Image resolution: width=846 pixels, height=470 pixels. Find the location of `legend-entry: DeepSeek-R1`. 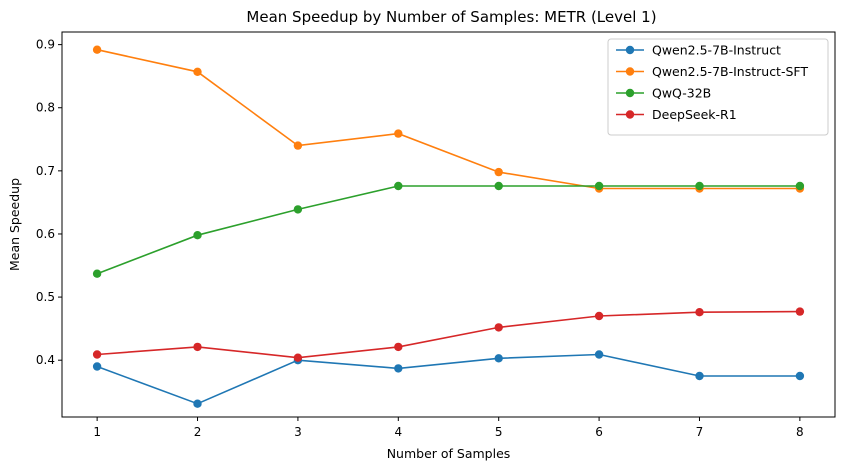

legend-entry: DeepSeek-R1 is located at coordinates (694, 114).